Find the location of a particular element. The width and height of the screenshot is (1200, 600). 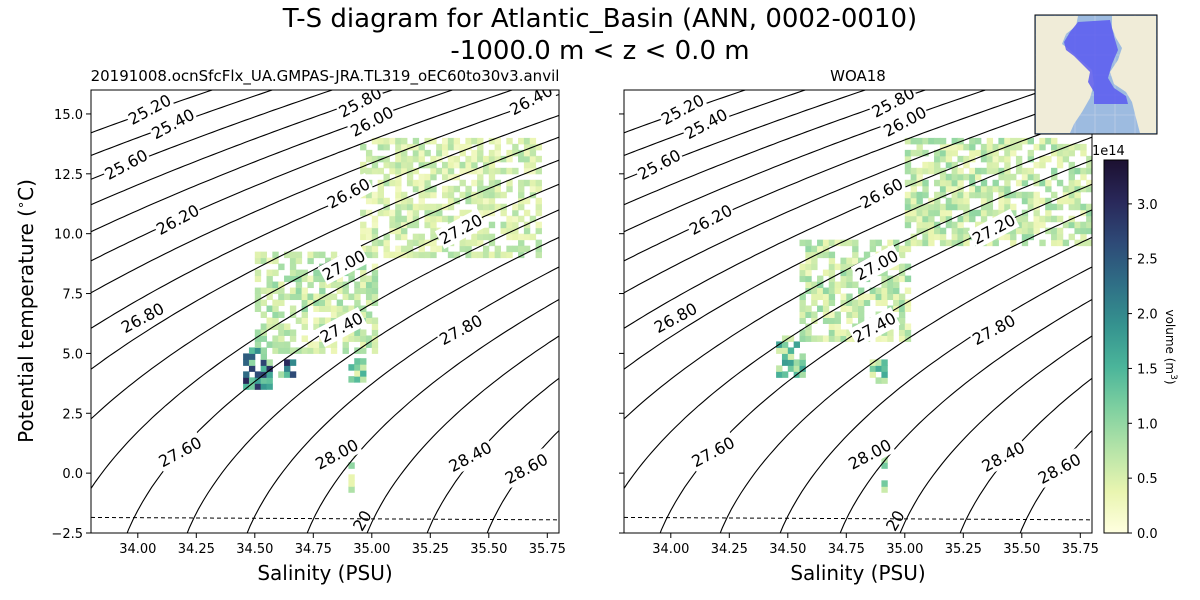

contour-label-bg is located at coordinates (149, 110).